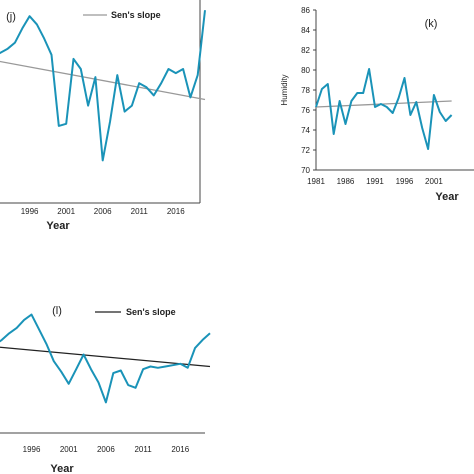  I want to click on panel-k-y-tick-label: 80, so click(305, 70).